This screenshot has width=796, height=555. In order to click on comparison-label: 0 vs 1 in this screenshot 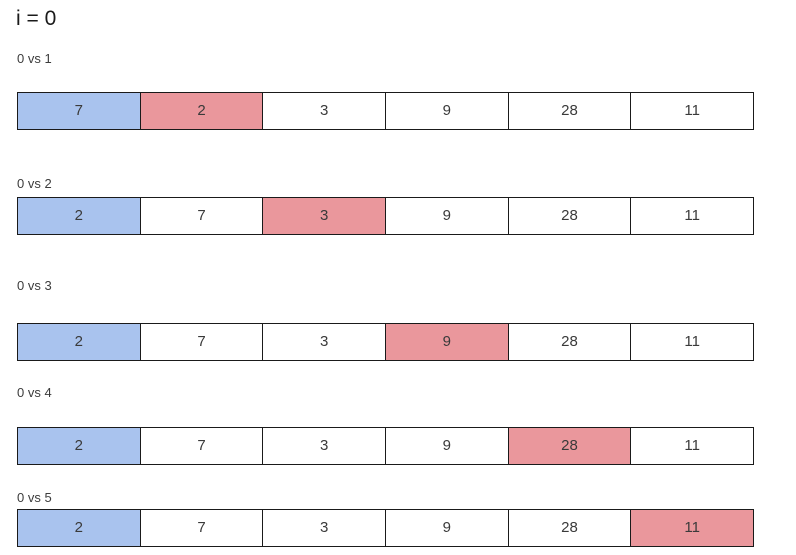, I will do `click(34, 58)`.